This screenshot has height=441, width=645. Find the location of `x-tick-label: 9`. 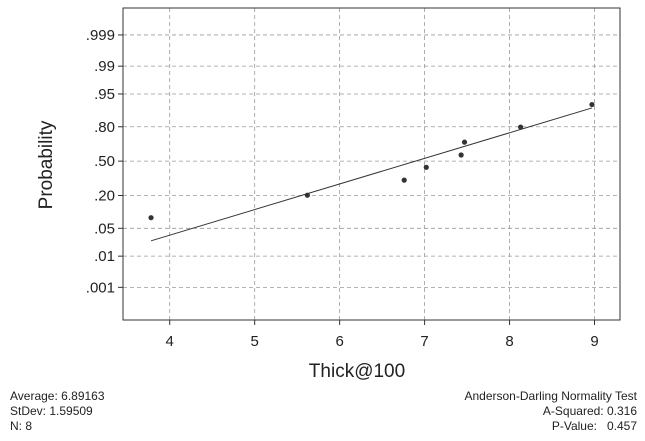

x-tick-label: 9 is located at coordinates (594, 341).